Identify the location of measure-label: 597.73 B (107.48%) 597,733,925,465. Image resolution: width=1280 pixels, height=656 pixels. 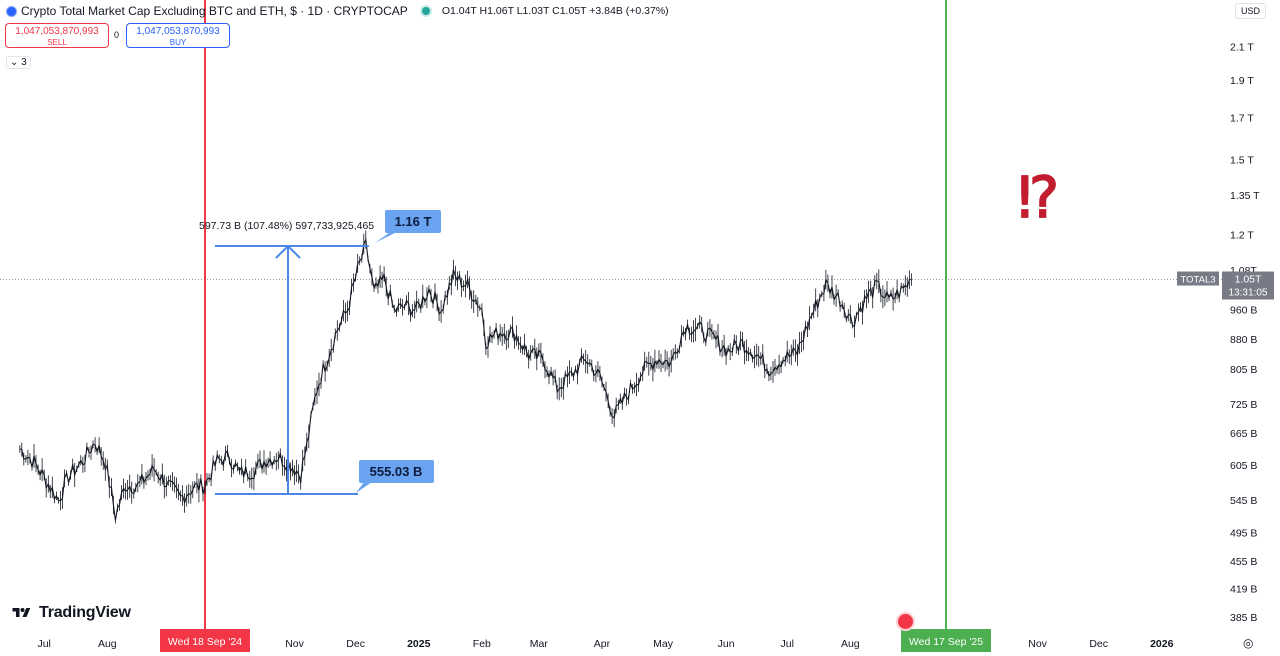
(286, 226).